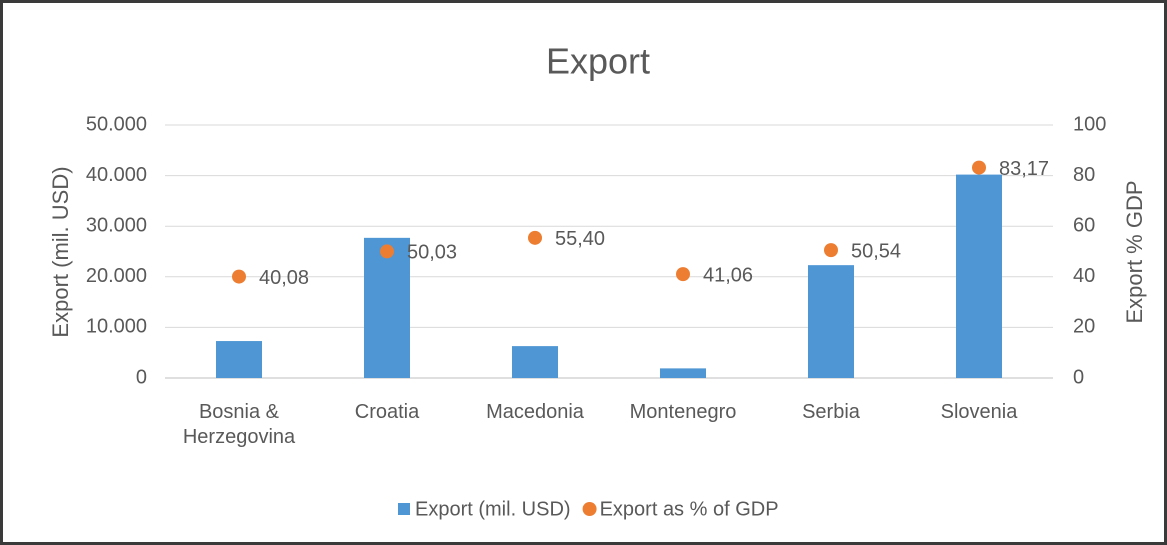 The height and width of the screenshot is (545, 1167). What do you see at coordinates (979, 412) in the screenshot?
I see `x-tick-label: Slovenia` at bounding box center [979, 412].